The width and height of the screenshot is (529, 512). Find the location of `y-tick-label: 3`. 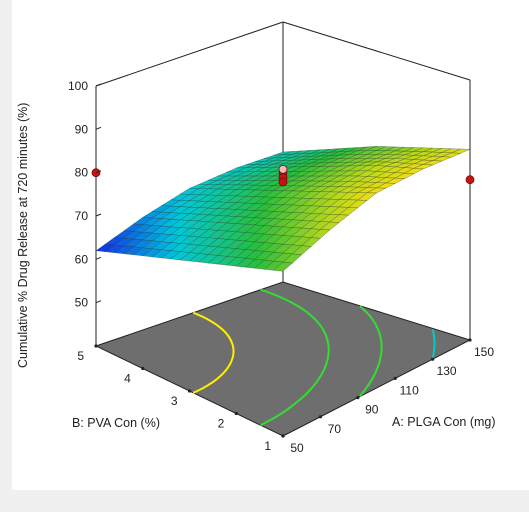

y-tick-label: 3 is located at coordinates (174, 401).